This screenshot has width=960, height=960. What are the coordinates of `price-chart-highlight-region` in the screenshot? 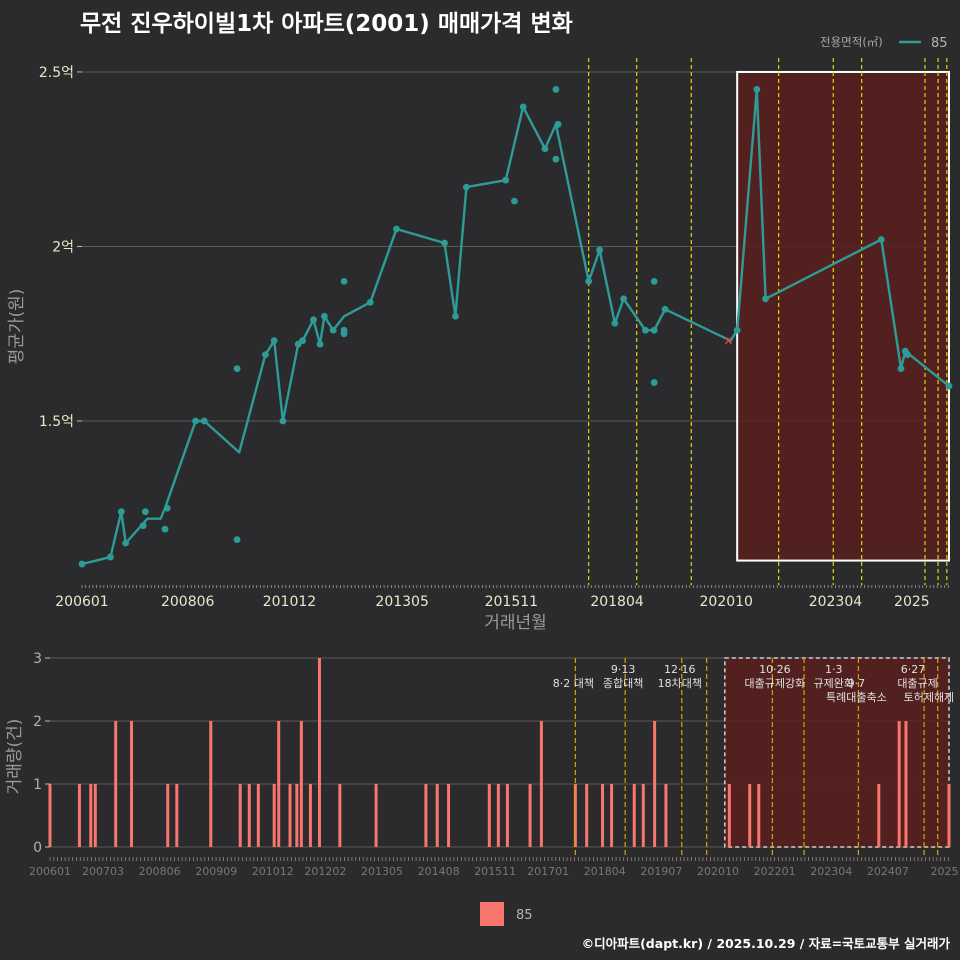 It's located at (843, 316).